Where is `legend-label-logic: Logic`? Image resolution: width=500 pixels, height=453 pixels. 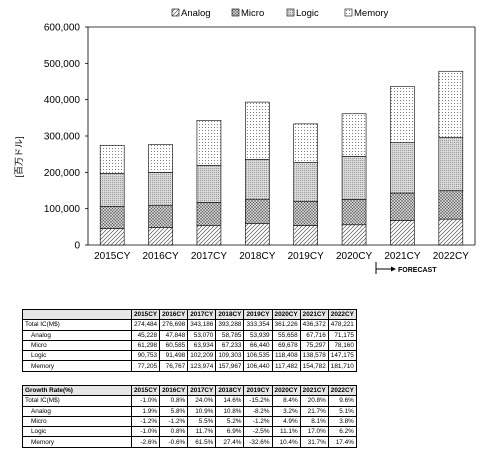 legend-label-logic: Logic is located at coordinates (307, 13).